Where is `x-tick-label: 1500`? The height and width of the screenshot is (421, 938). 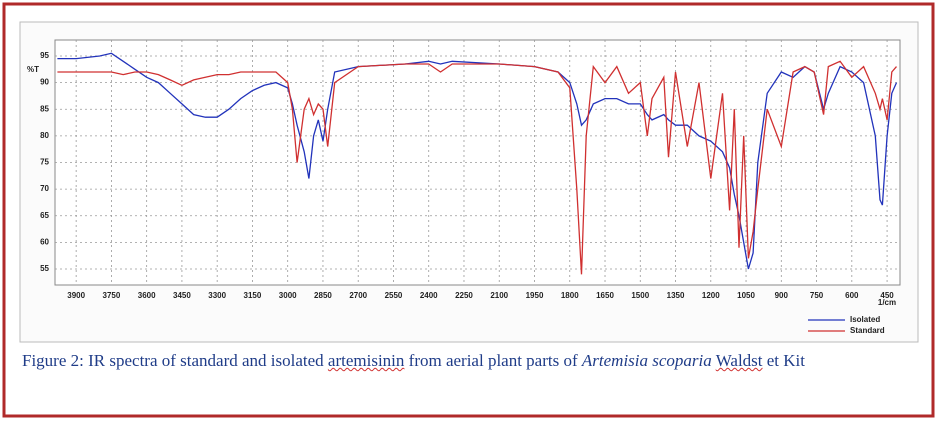
x-tick-label: 1500 is located at coordinates (640, 295).